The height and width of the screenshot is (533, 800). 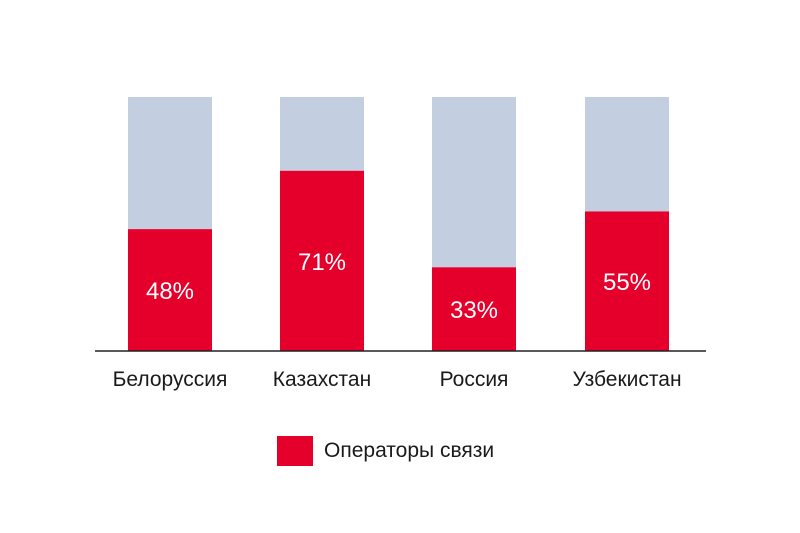 What do you see at coordinates (322, 379) in the screenshot?
I see `x-tick-label: Казахстан` at bounding box center [322, 379].